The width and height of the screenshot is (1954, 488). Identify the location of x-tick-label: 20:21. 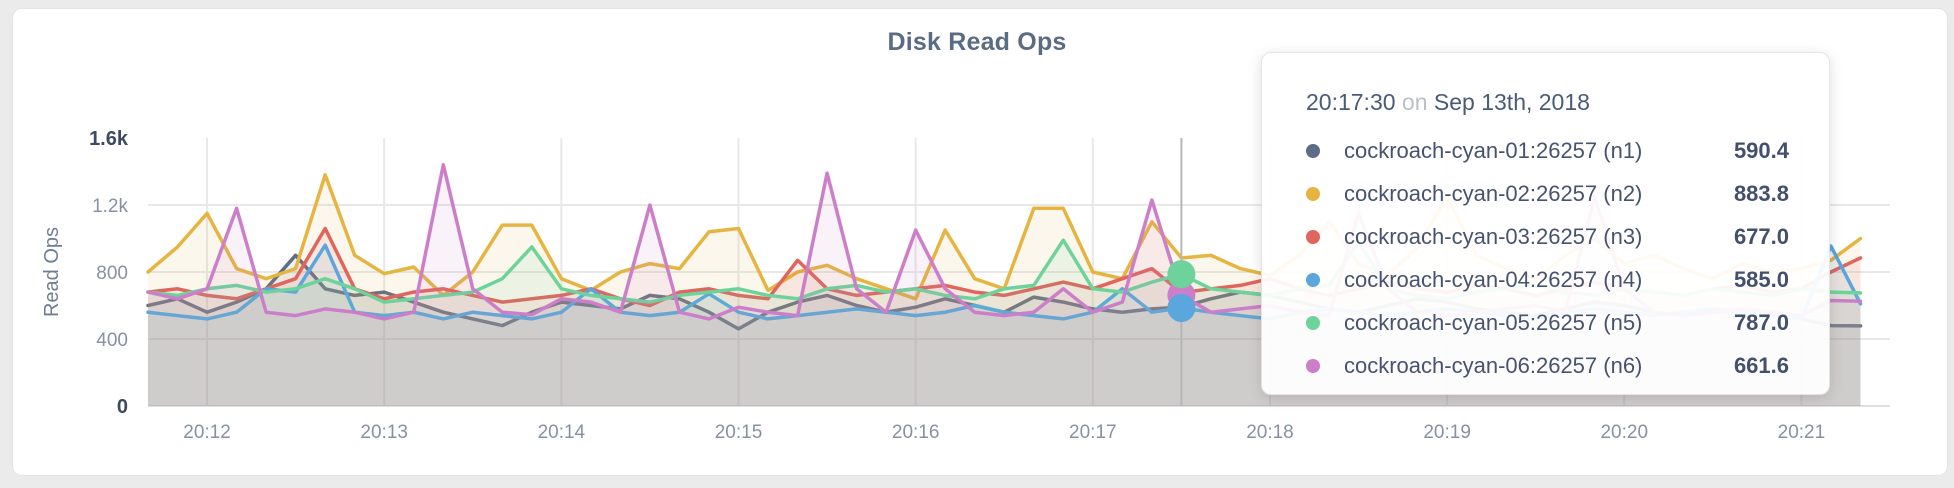
(1802, 432).